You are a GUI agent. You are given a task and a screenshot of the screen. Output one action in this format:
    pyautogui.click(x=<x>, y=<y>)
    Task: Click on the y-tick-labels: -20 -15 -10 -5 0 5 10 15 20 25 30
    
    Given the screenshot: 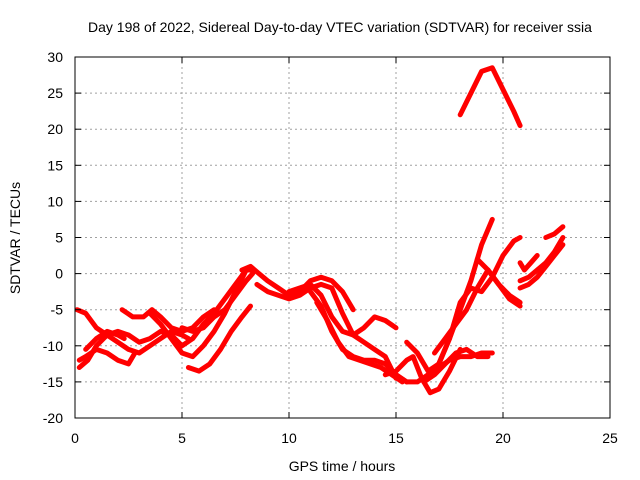 What is the action you would take?
    pyautogui.click(x=53, y=237)
    